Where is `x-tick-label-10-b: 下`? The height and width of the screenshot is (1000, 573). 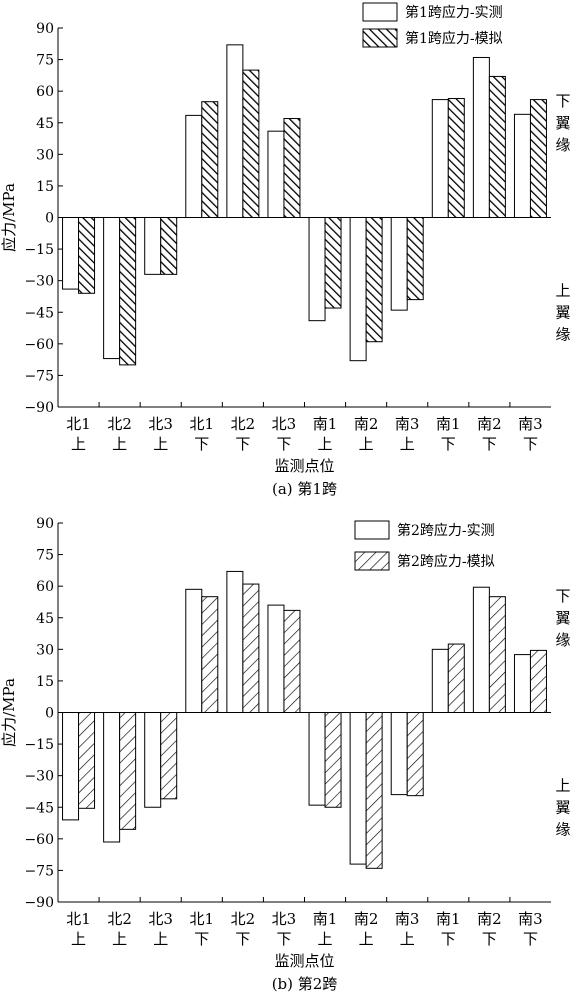 x-tick-label-10-b: 下 is located at coordinates (448, 444).